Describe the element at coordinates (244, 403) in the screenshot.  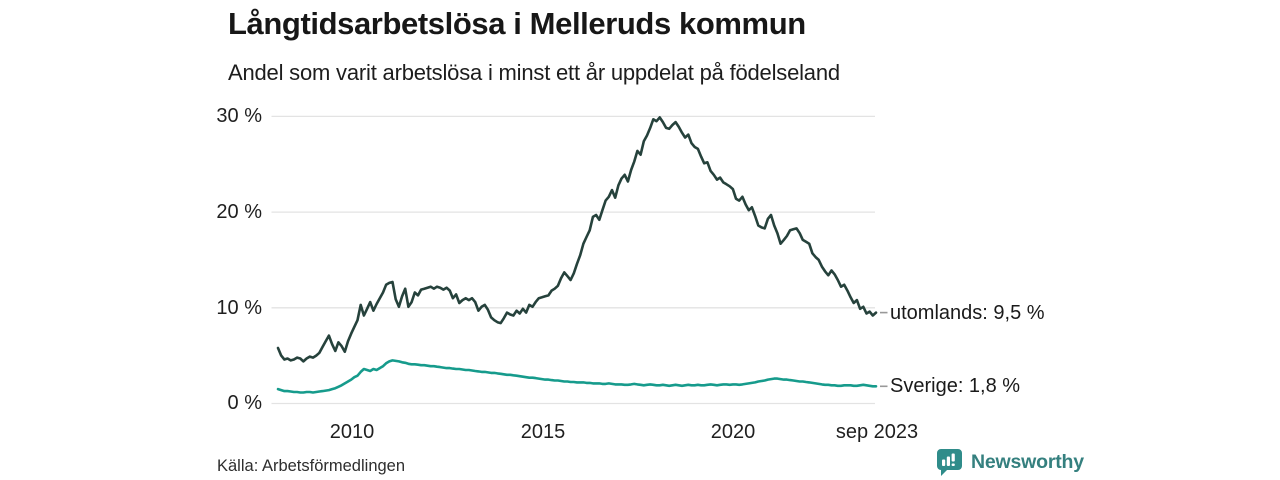
I see `y-axis-label-0: 0 %` at that location.